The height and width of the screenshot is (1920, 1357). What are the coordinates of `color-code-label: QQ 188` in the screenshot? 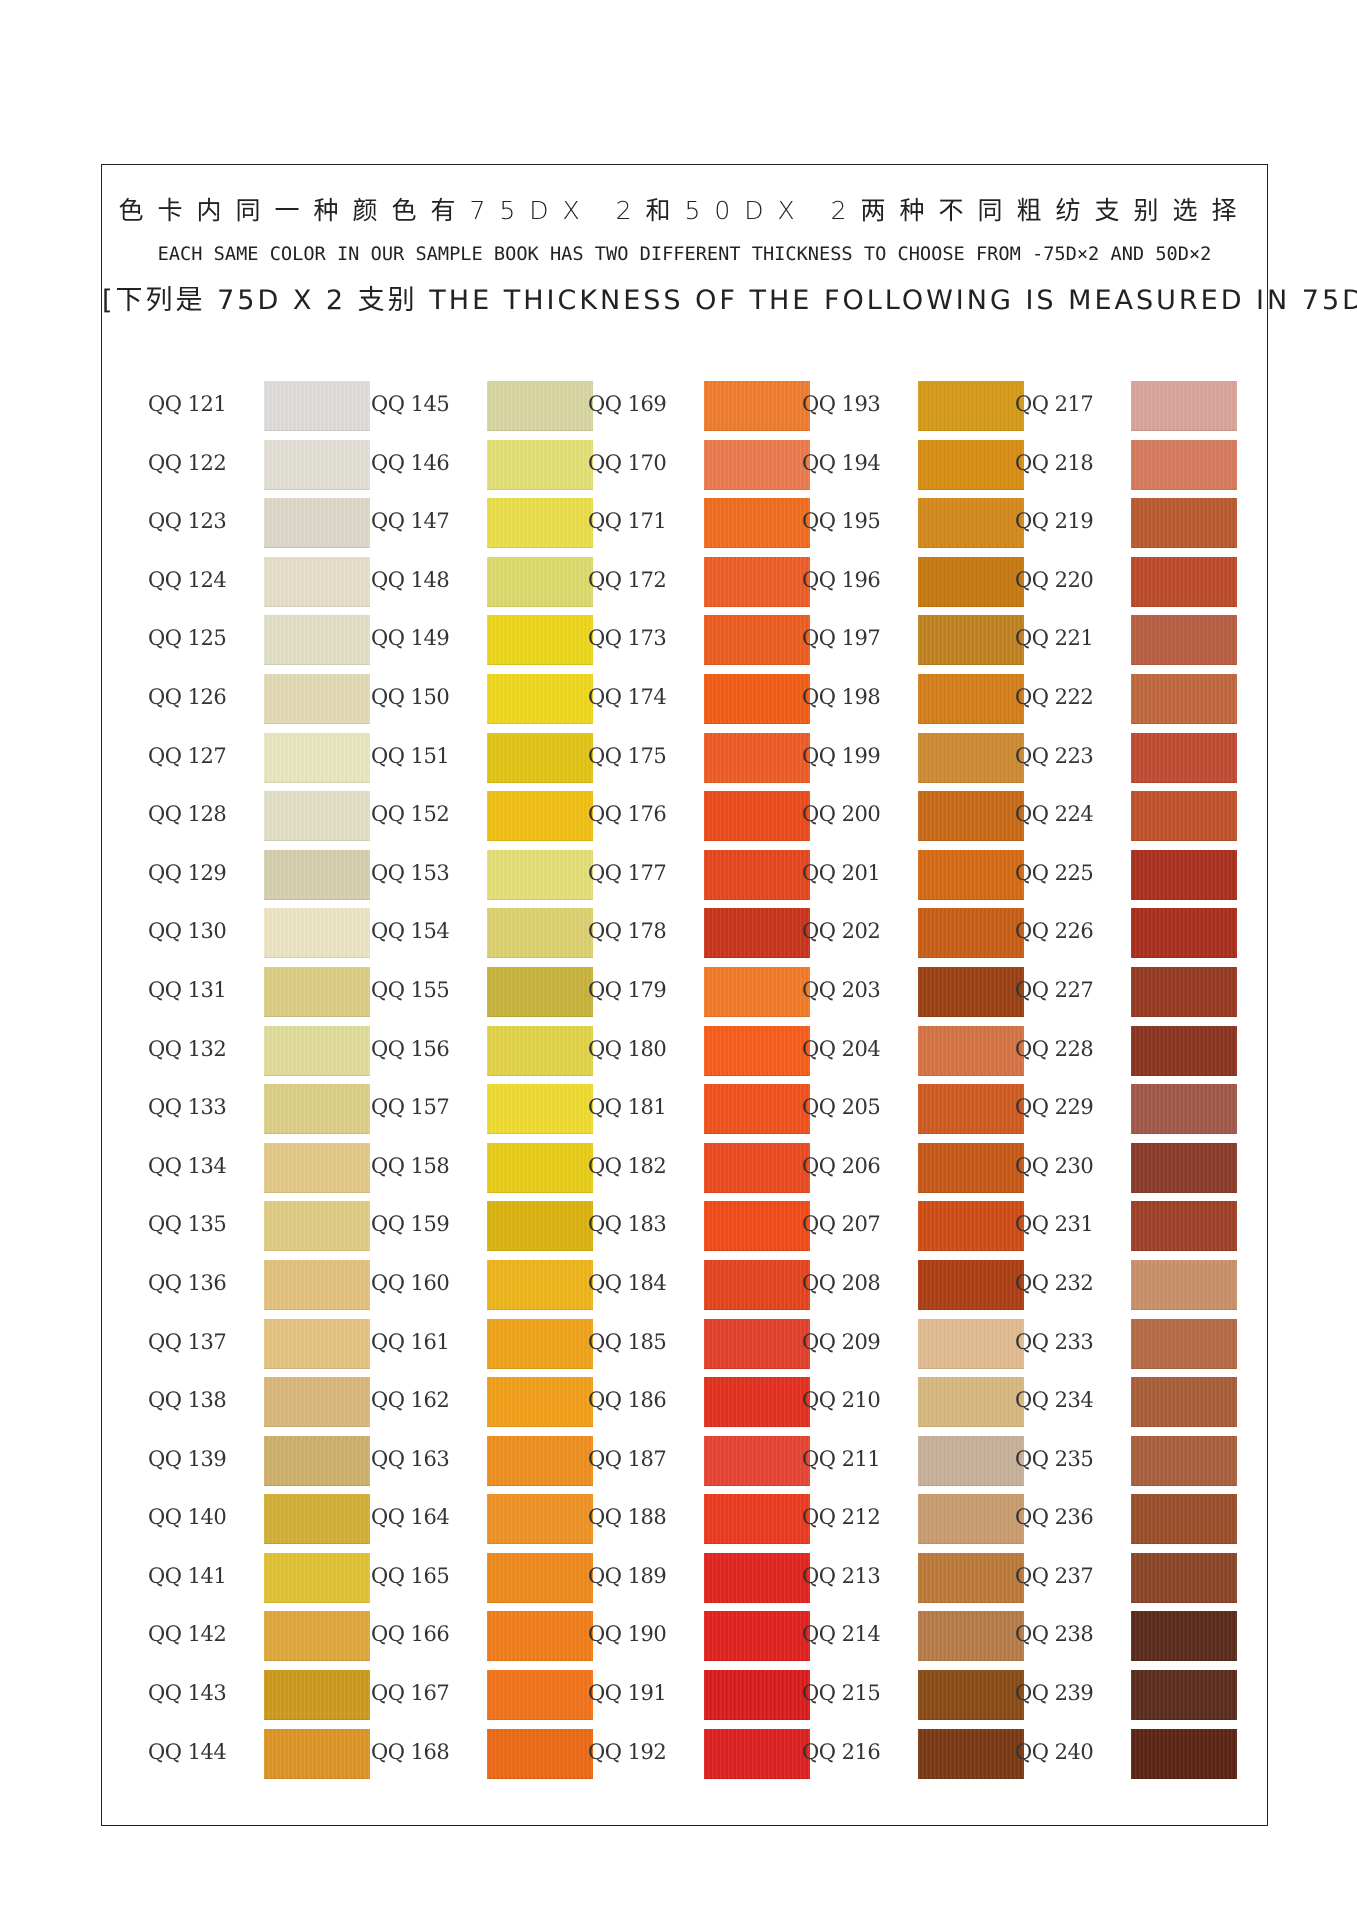 It's located at (627, 1517).